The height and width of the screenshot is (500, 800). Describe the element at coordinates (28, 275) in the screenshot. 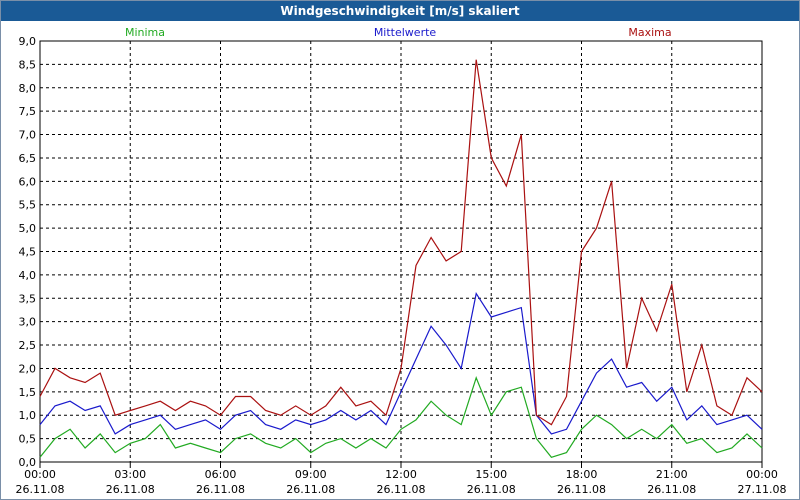

I see `y-tick-label: 4,0` at that location.